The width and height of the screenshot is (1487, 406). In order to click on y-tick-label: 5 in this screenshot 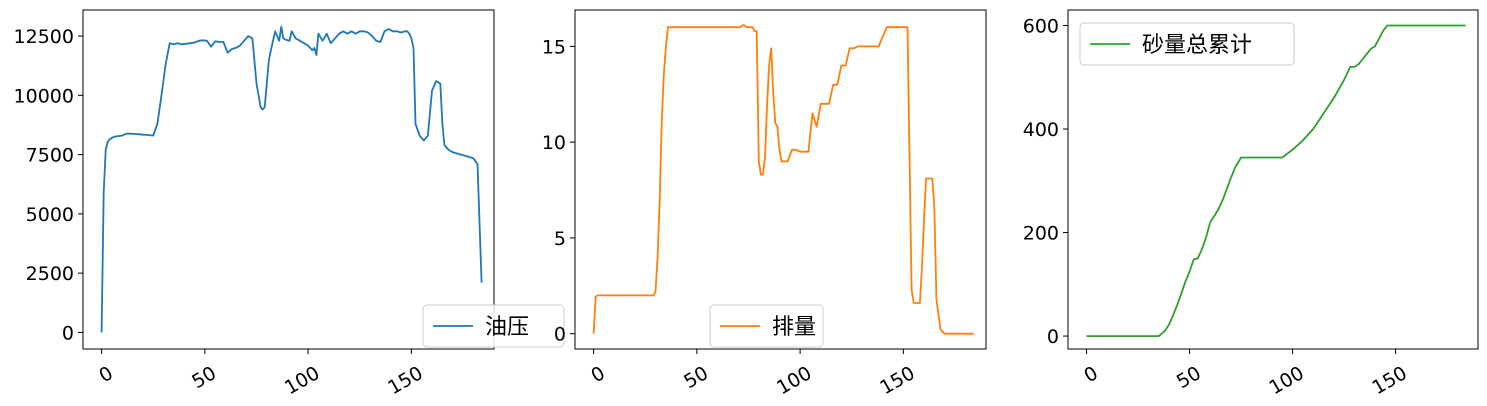, I will do `click(560, 239)`.